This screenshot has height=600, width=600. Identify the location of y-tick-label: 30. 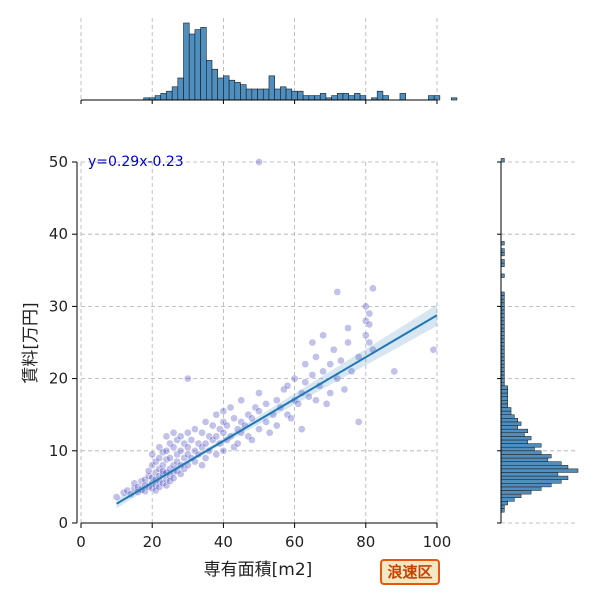
(58, 306).